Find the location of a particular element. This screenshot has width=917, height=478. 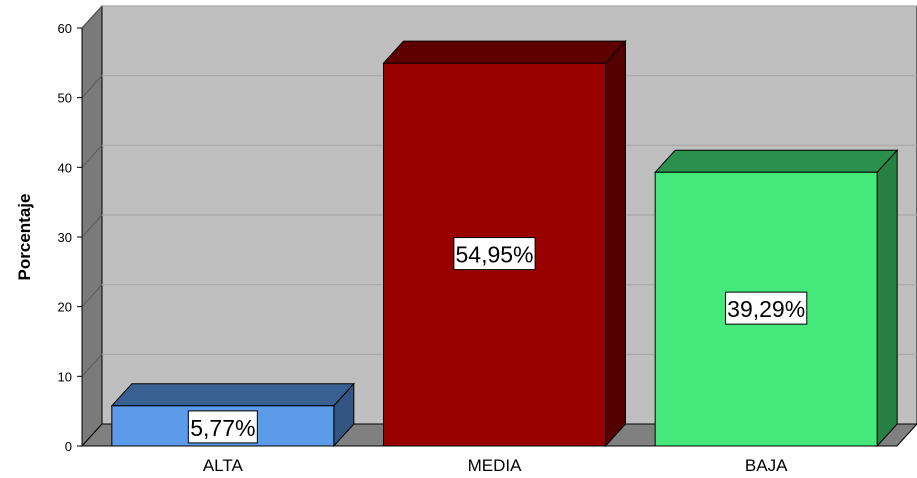

y-axis-label: Porcentaje is located at coordinates (24, 237).